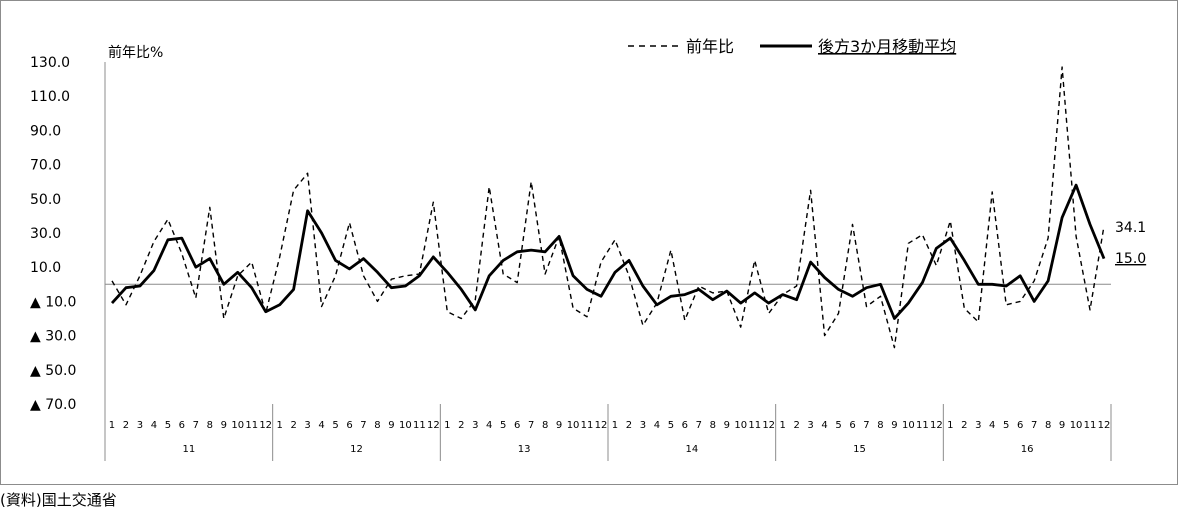  What do you see at coordinates (1130, 228) in the screenshot?
I see `end-label-yoy: 34.1` at bounding box center [1130, 228].